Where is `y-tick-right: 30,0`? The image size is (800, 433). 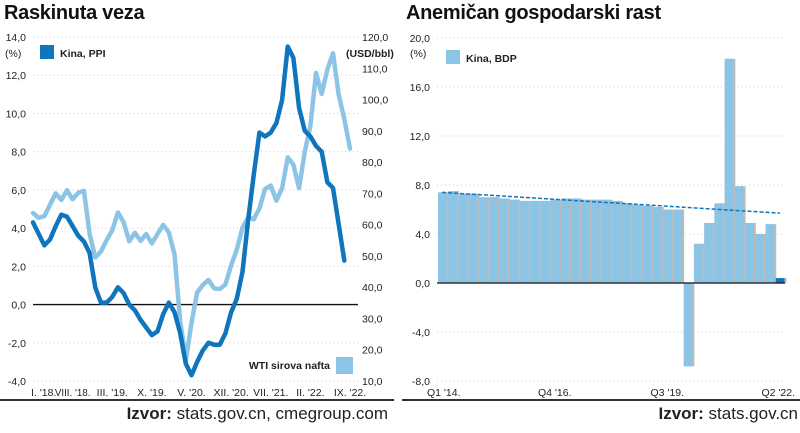 y-tick-right: 30,0 is located at coordinates (372, 319).